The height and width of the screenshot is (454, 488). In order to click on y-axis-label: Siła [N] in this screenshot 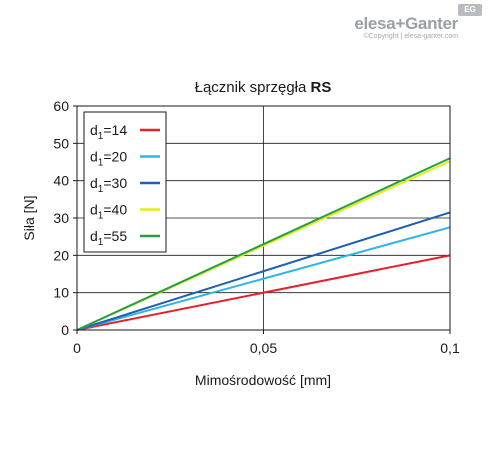, I will do `click(29, 217)`.